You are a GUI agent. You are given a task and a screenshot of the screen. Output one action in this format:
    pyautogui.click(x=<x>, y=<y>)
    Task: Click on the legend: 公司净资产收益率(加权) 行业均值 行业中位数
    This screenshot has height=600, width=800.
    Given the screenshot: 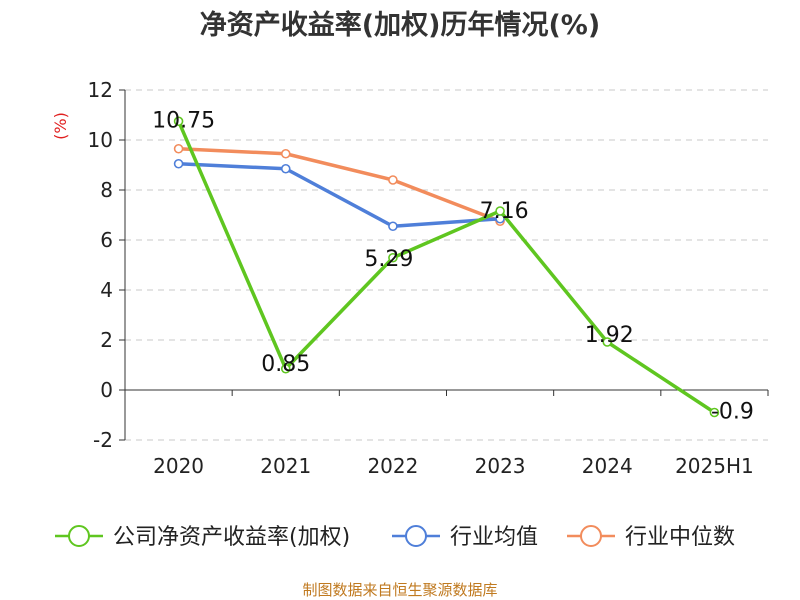 What is the action you would take?
    pyautogui.click(x=395, y=537)
    